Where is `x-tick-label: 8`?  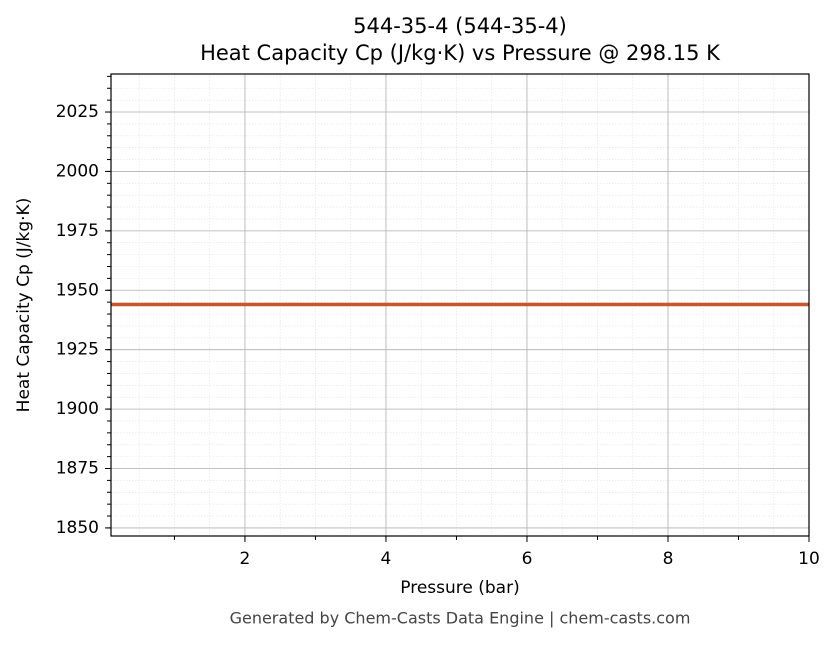
x-tick-label: 8 is located at coordinates (668, 559).